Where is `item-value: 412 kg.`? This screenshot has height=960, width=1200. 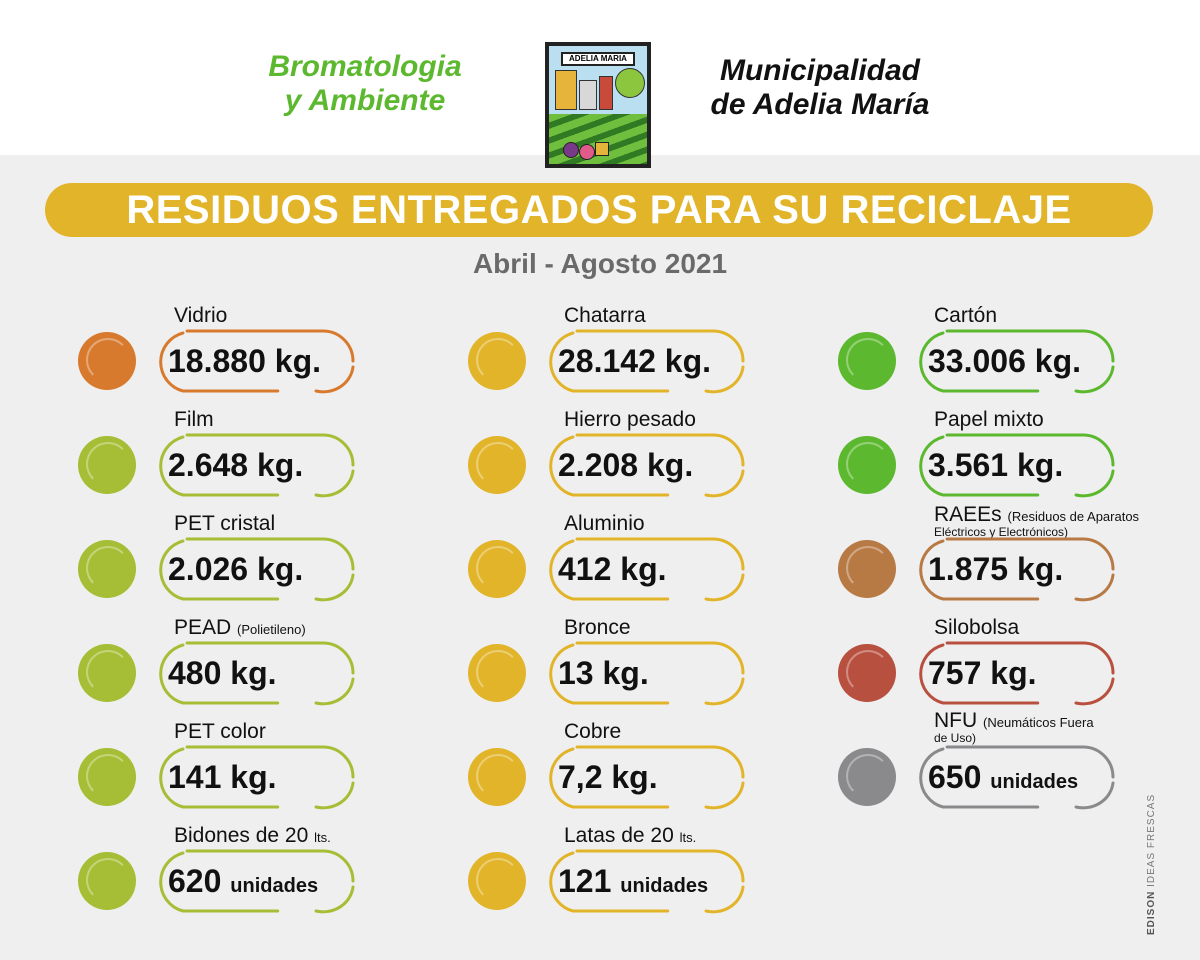
item-value: 412 kg. is located at coordinates (612, 569).